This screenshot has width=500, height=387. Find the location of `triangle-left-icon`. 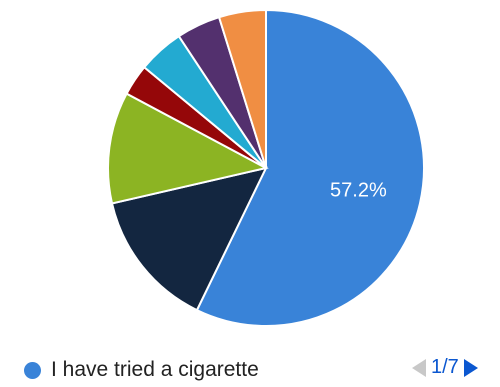

triangle-left-icon is located at coordinates (419, 367).